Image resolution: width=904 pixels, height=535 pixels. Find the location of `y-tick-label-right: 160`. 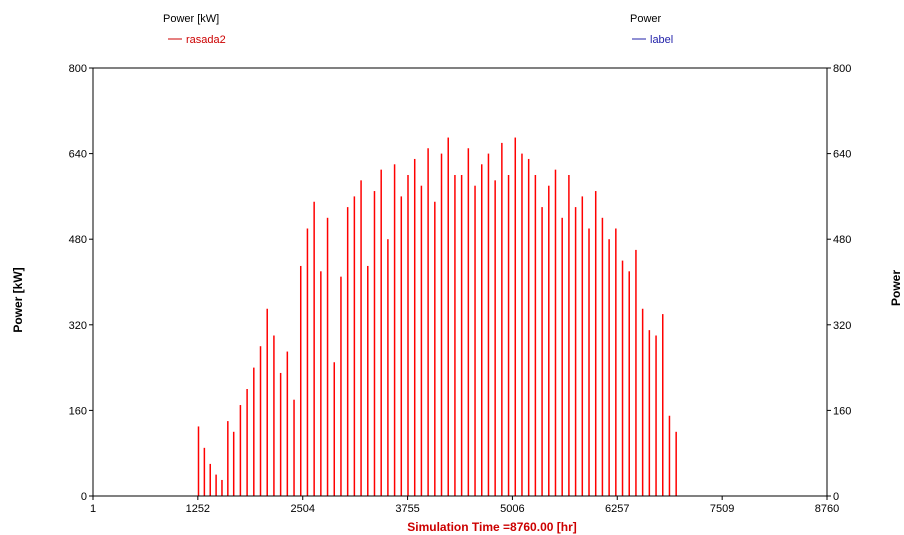

y-tick-label-right: 160 is located at coordinates (842, 411).